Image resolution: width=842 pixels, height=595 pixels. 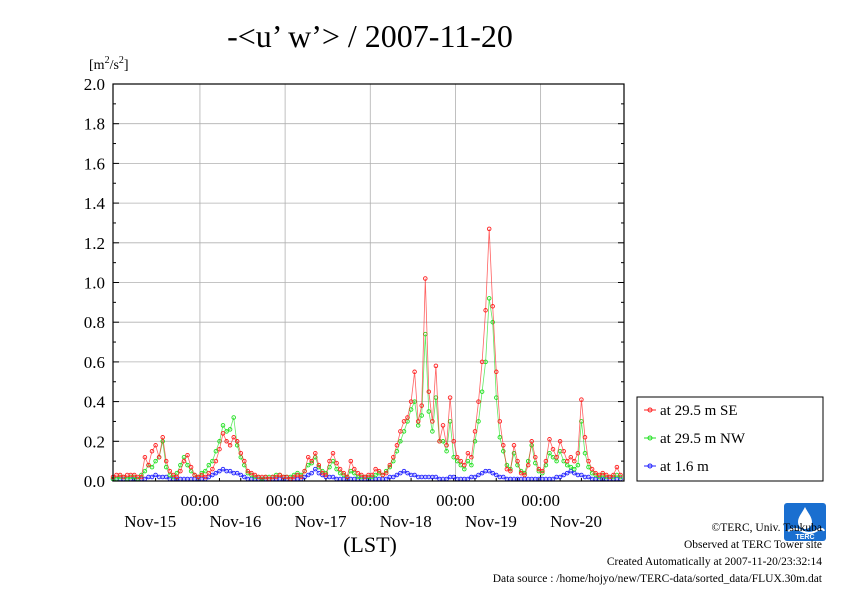 What do you see at coordinates (97, 65) in the screenshot?
I see `y-unit-base: [m` at bounding box center [97, 65].